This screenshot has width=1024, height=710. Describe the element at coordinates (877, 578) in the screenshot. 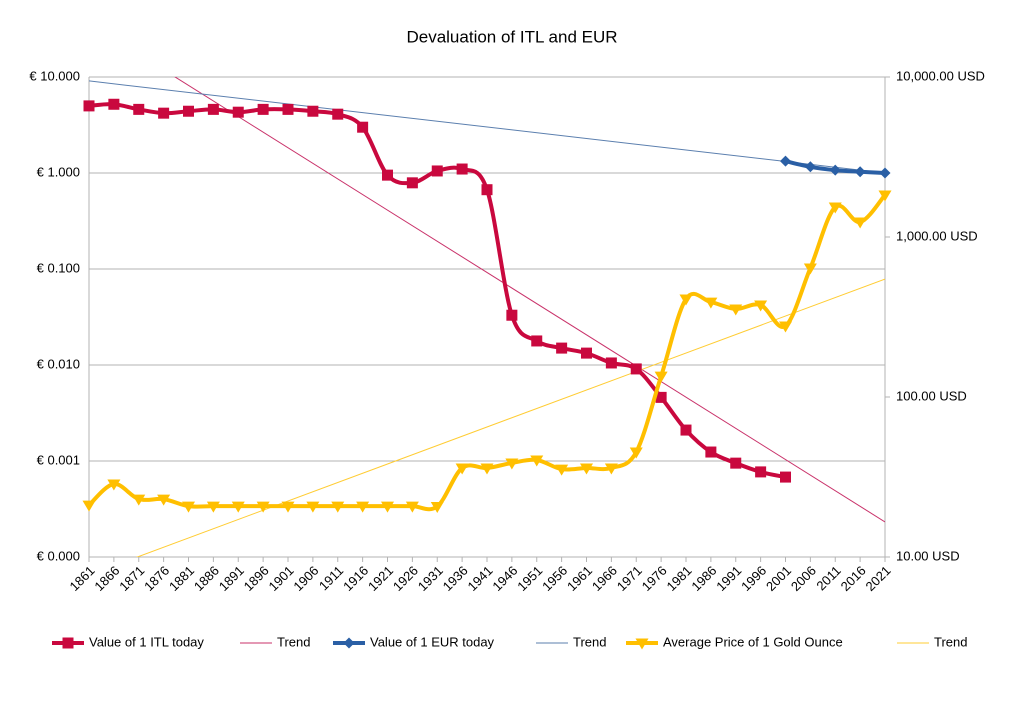

I see `x-tick-label: 2021` at that location.